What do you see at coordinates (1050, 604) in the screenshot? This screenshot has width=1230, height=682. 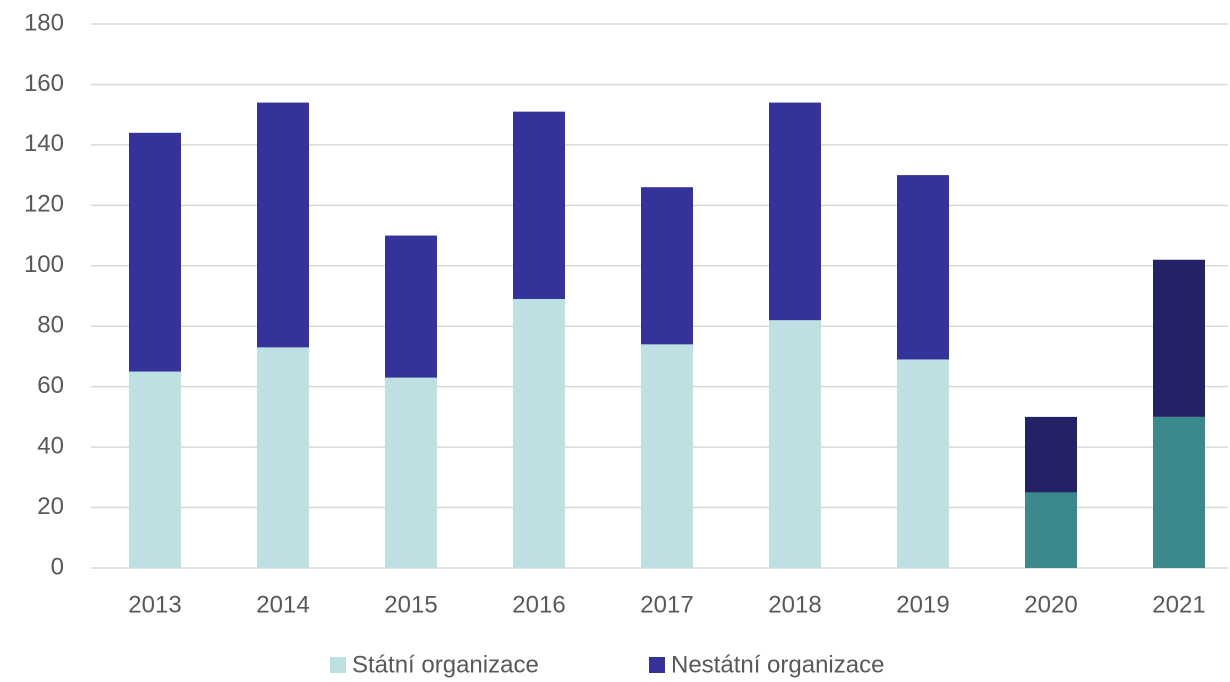 I see `x-tick-label: 2020` at bounding box center [1050, 604].